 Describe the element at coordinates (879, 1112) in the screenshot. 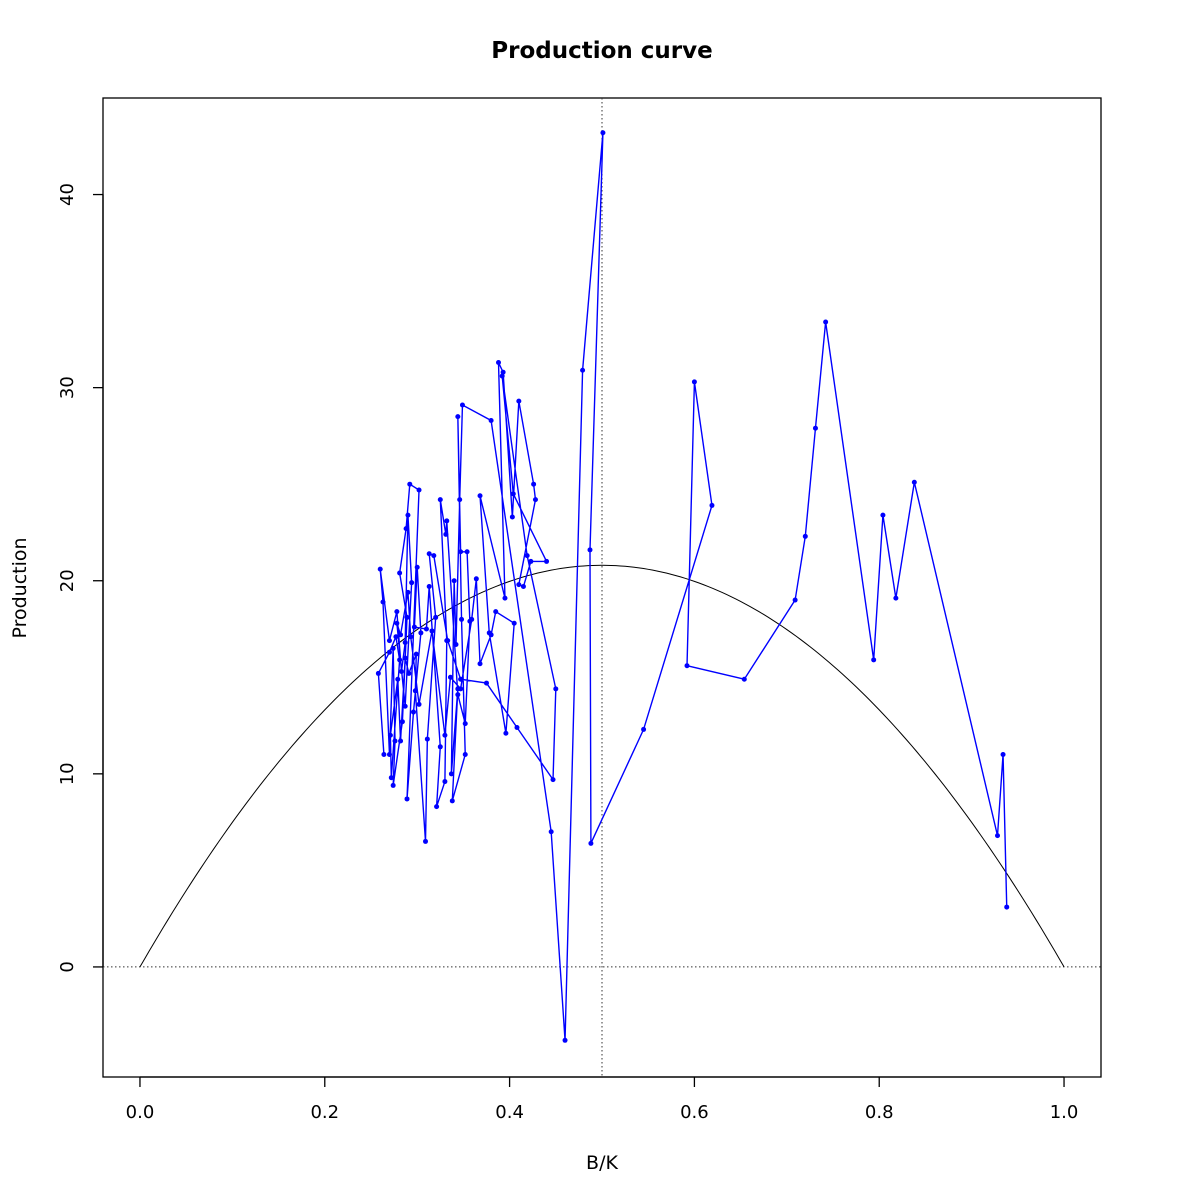

I see `x-tick-label: 0.8` at that location.